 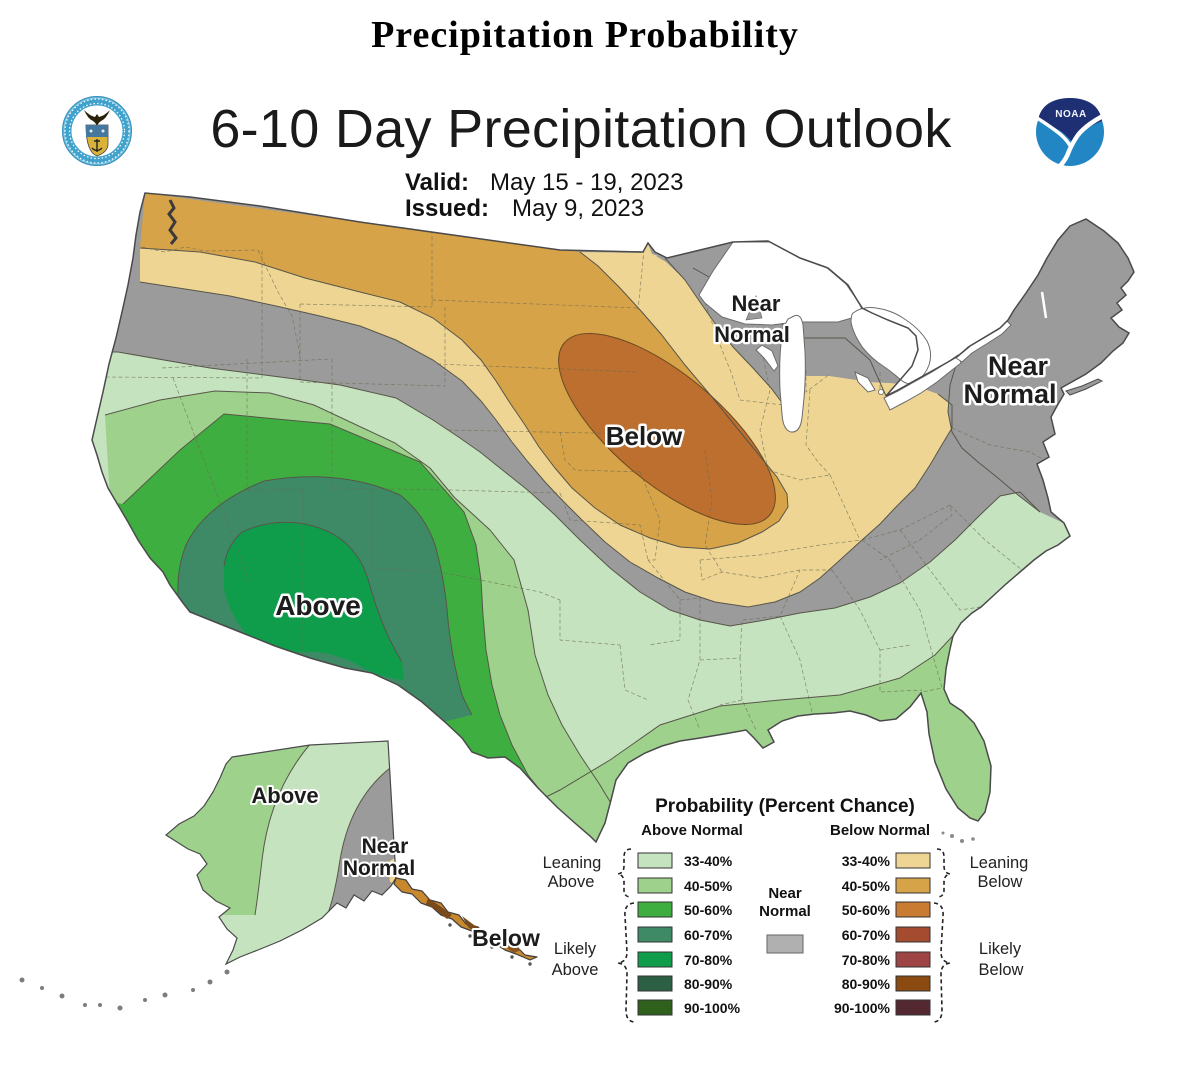 I want to click on svg-text: Valid:, so click(x=437, y=182).